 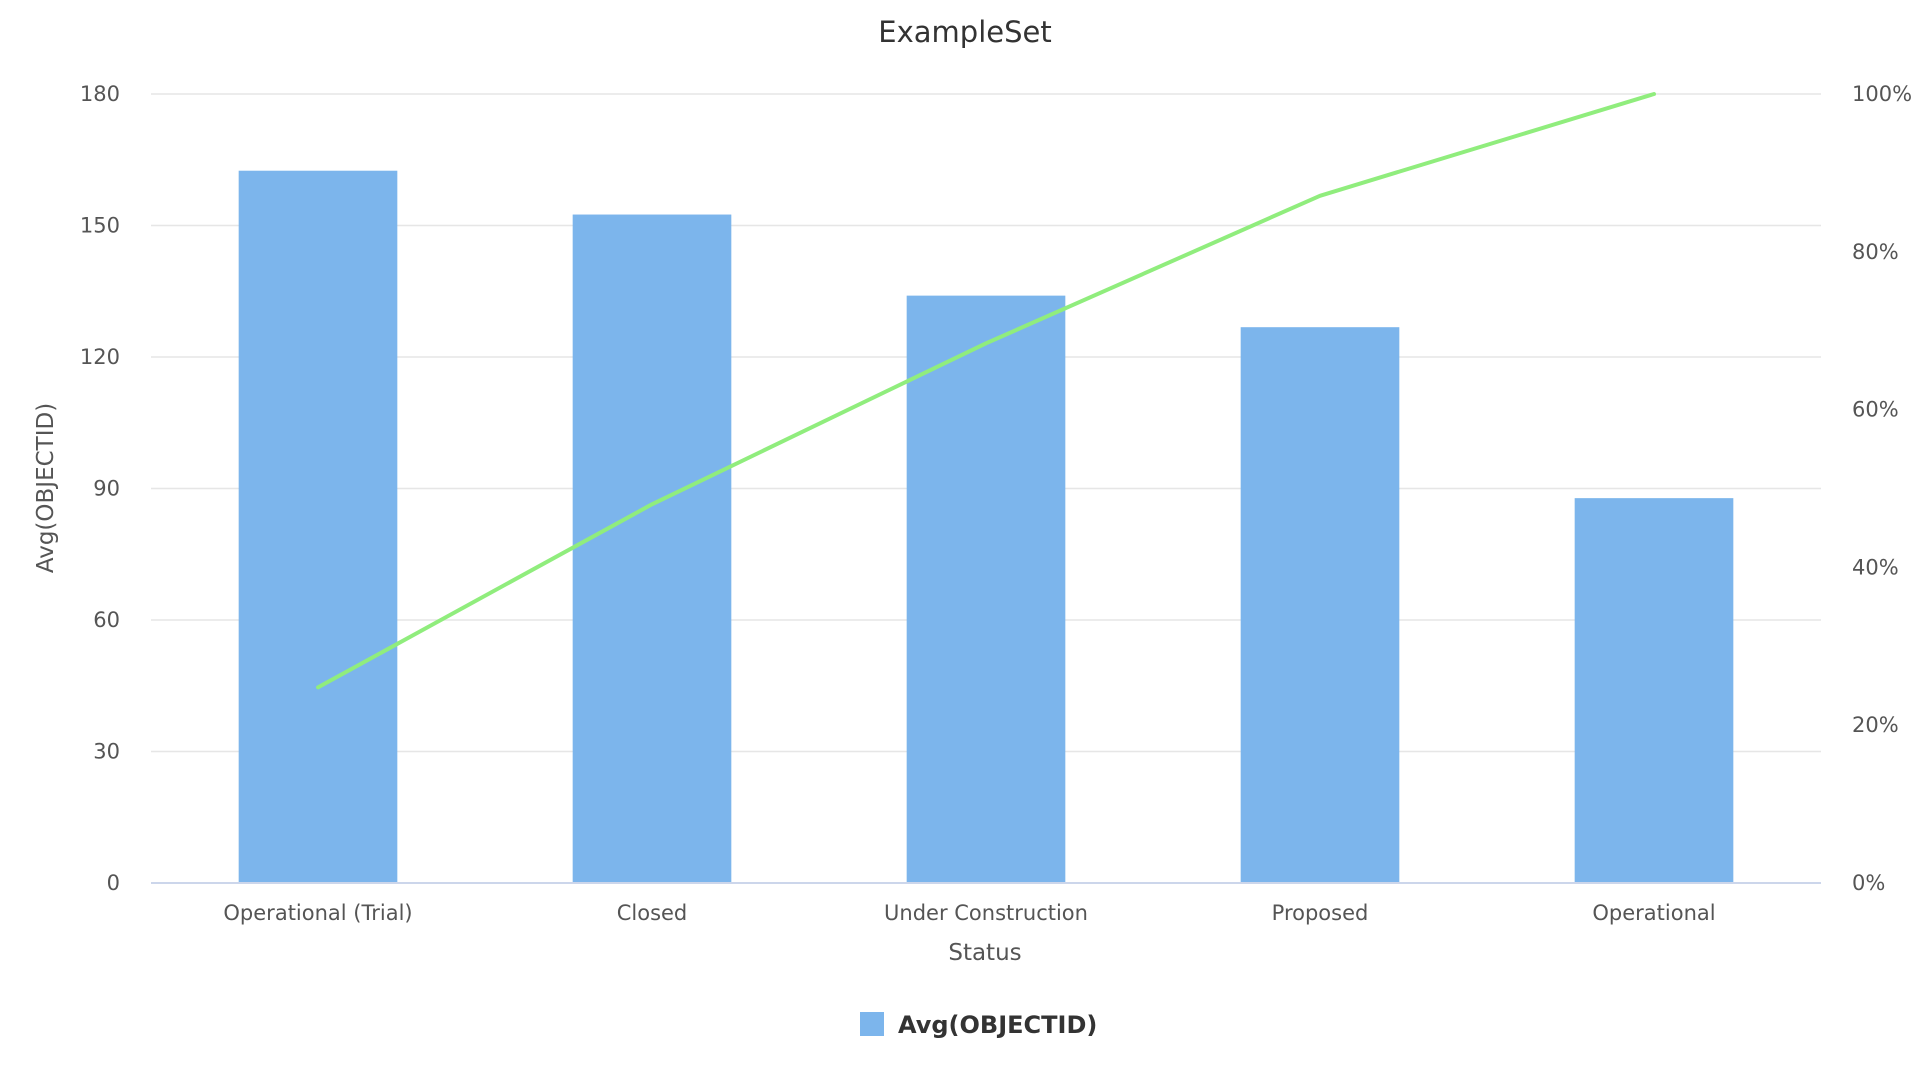 I want to click on y-tick-label: 90, so click(x=106, y=489).